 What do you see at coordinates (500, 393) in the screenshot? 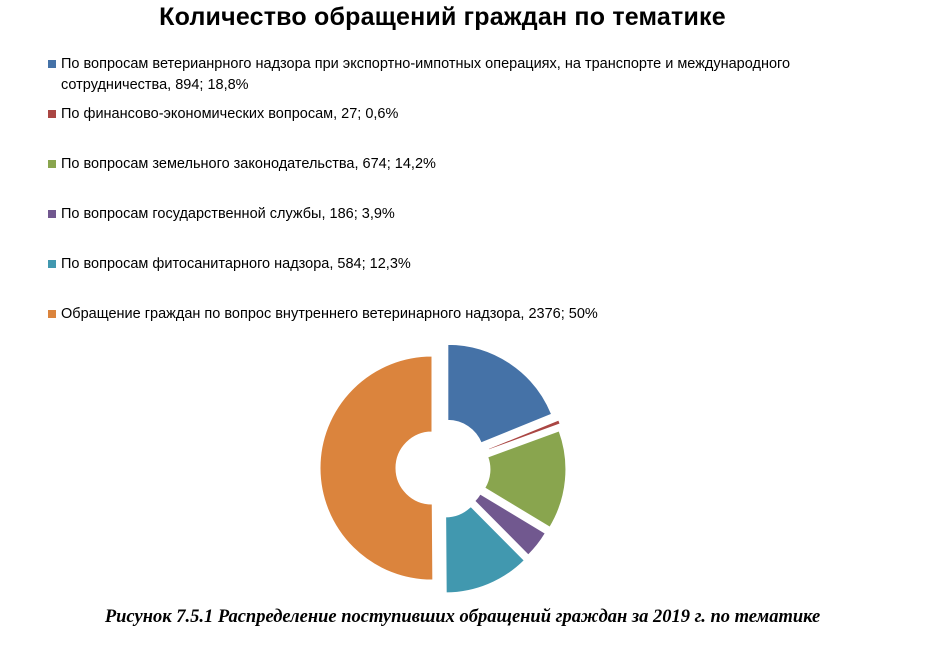
I see `pie-slice-export-import-veterinary` at bounding box center [500, 393].